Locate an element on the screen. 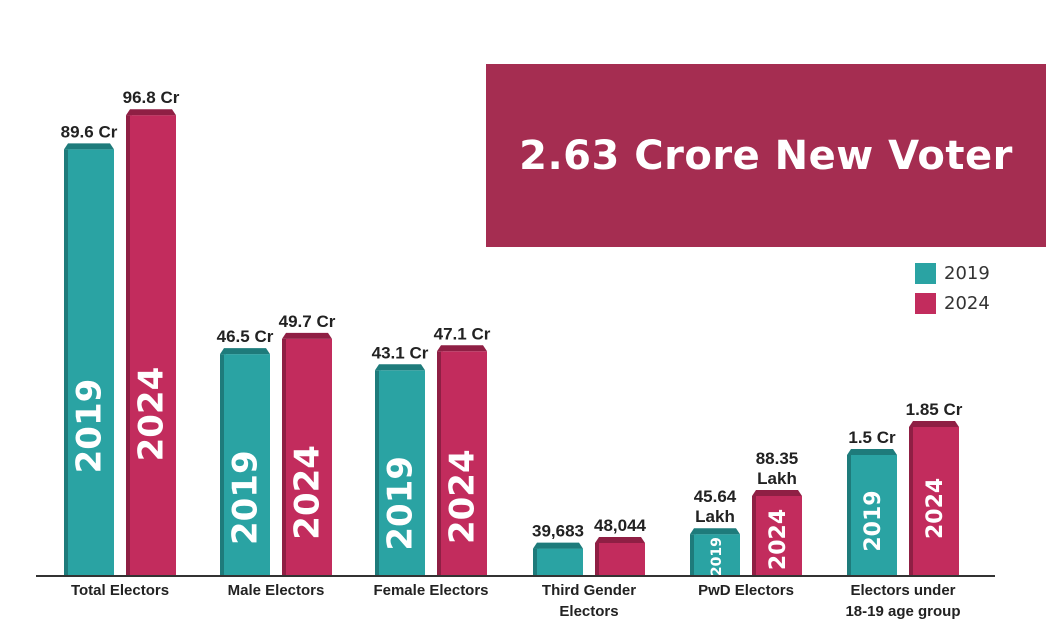  bar-side-3-2024 is located at coordinates (598, 559).